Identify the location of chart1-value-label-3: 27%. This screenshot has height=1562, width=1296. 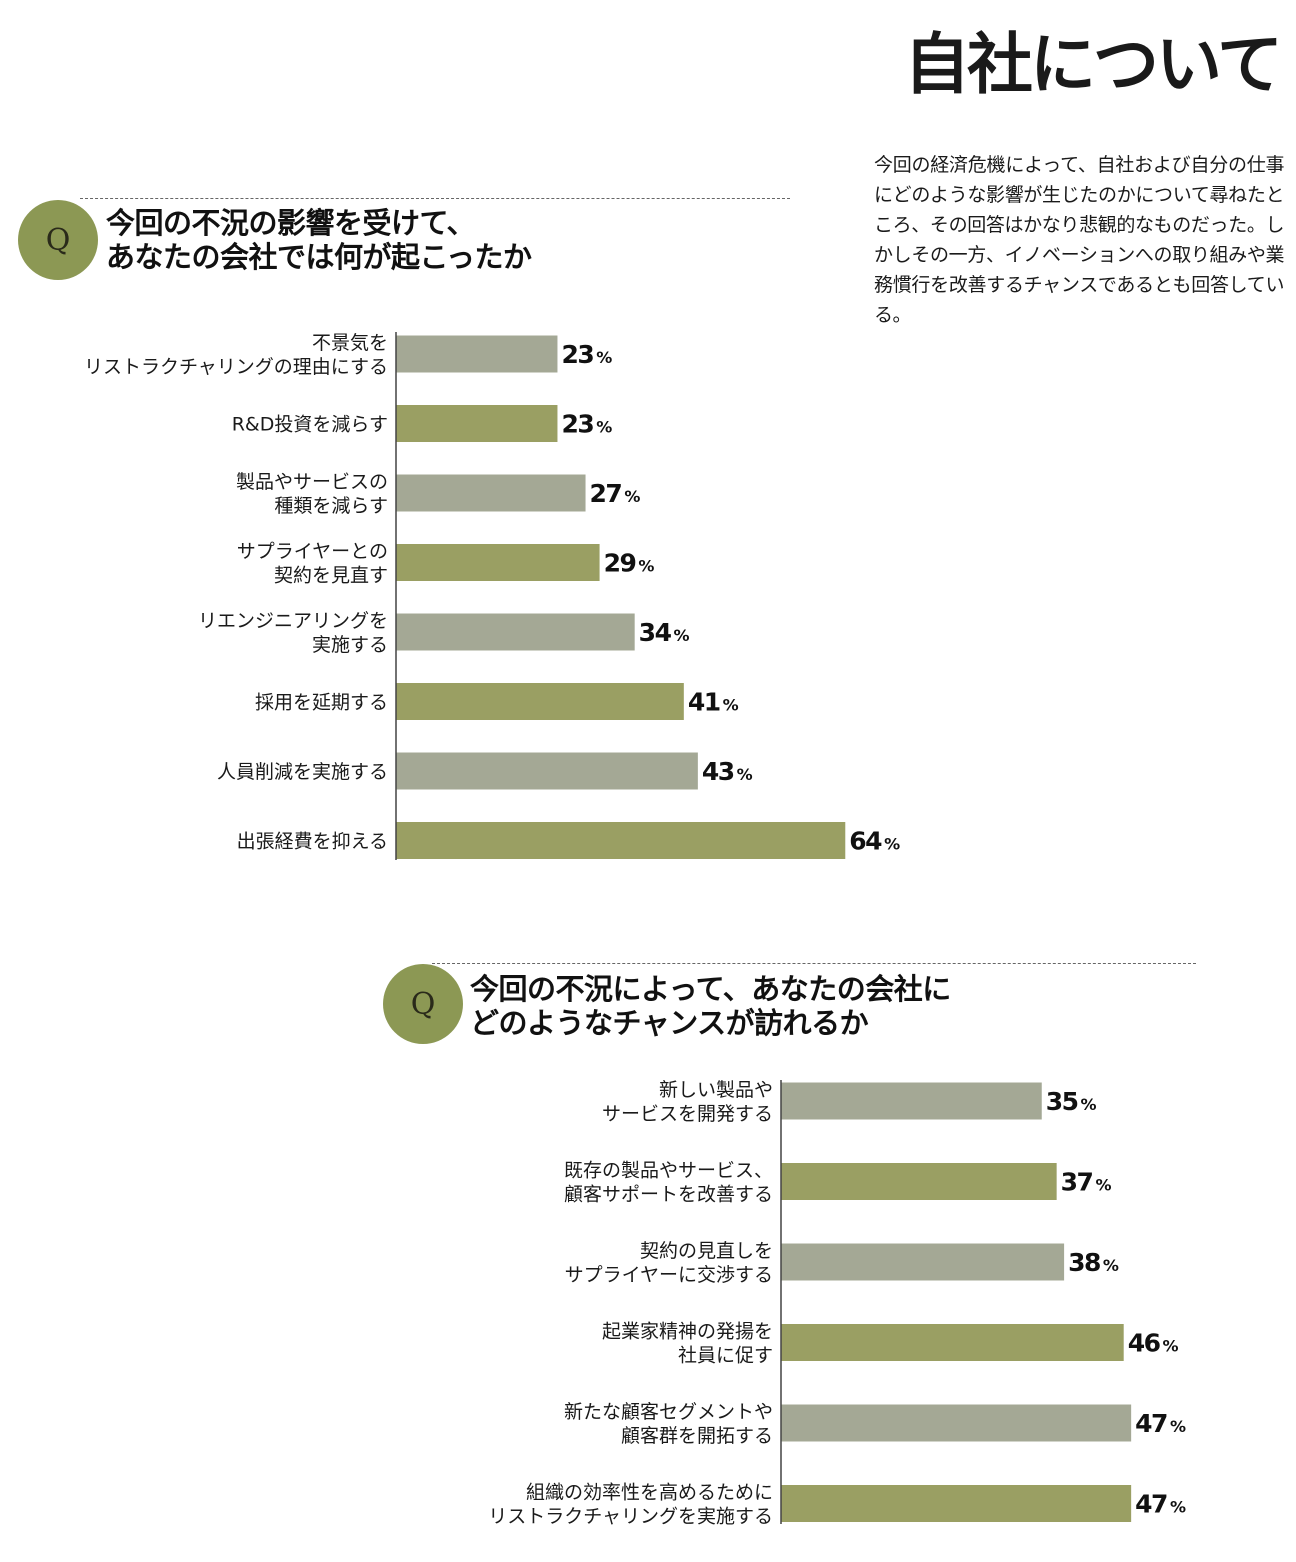
(615, 493).